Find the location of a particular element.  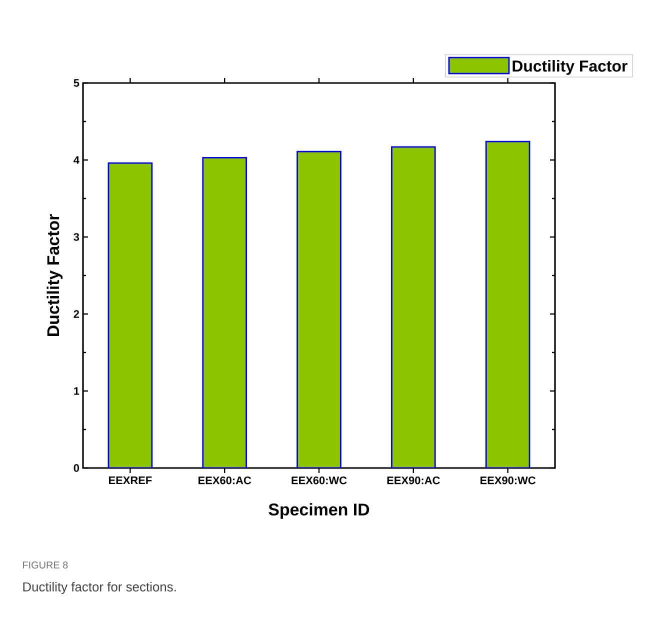

x-tick-label: EEX60:WC is located at coordinates (319, 480).